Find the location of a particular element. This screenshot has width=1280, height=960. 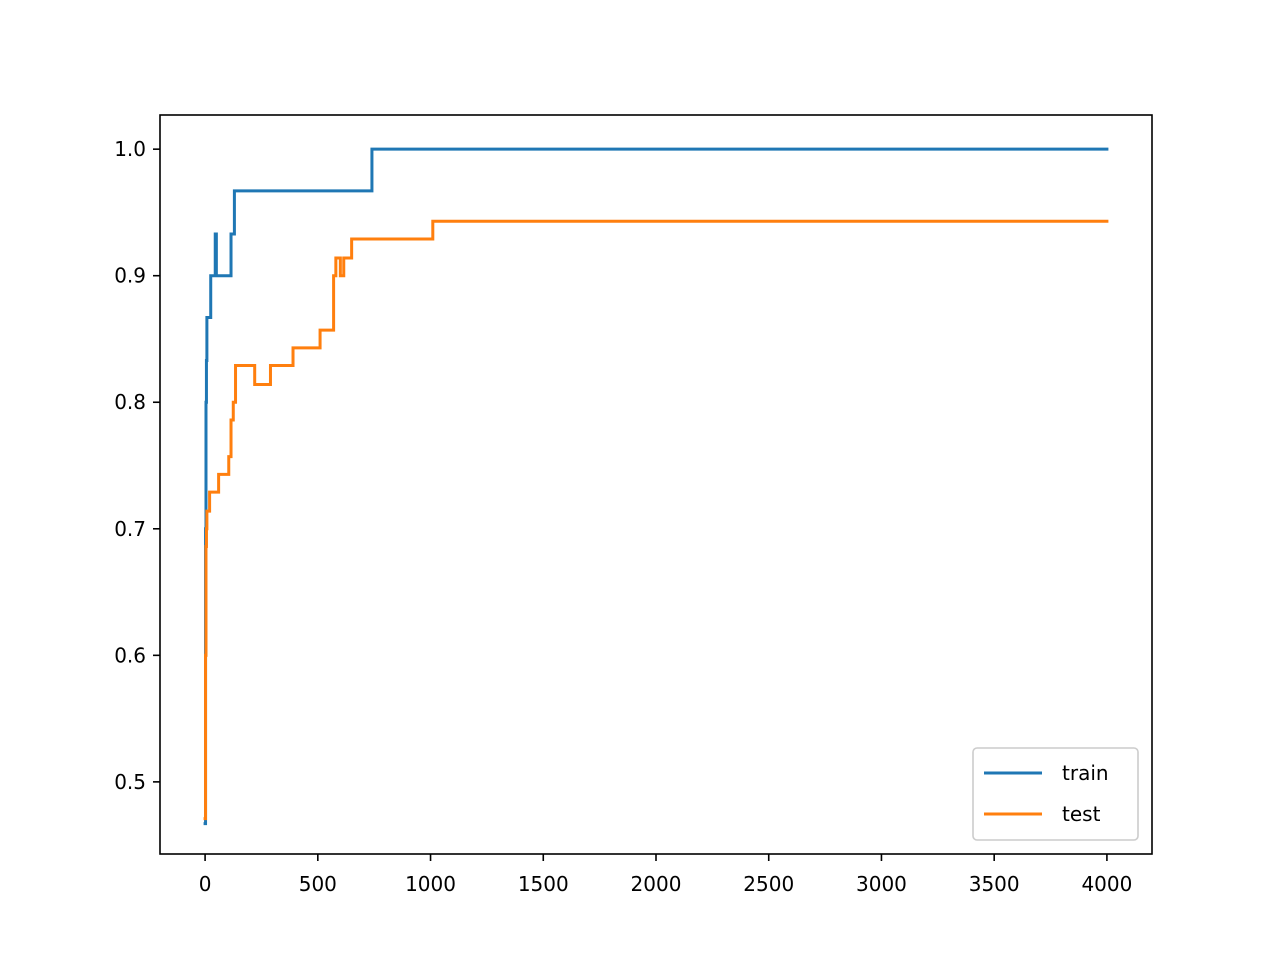

x-axis: 0 500 1000 1500 2000 2500 3000 3500 4000 is located at coordinates (665, 875).